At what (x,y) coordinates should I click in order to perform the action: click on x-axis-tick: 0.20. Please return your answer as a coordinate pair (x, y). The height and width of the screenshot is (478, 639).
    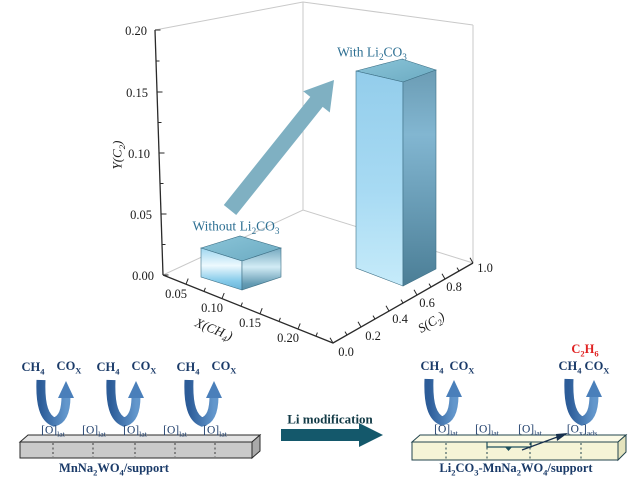
    Looking at the image, I should click on (288, 337).